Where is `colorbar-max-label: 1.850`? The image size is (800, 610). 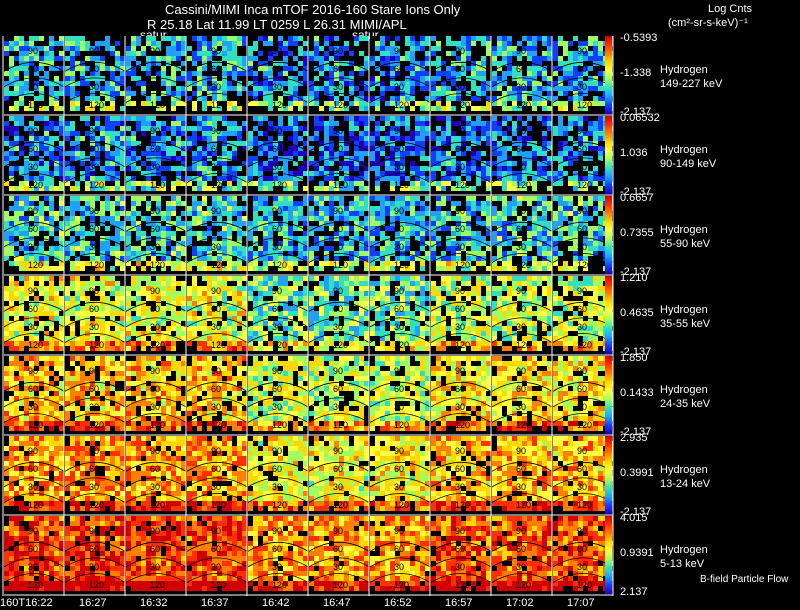 colorbar-max-label: 1.850 is located at coordinates (634, 358).